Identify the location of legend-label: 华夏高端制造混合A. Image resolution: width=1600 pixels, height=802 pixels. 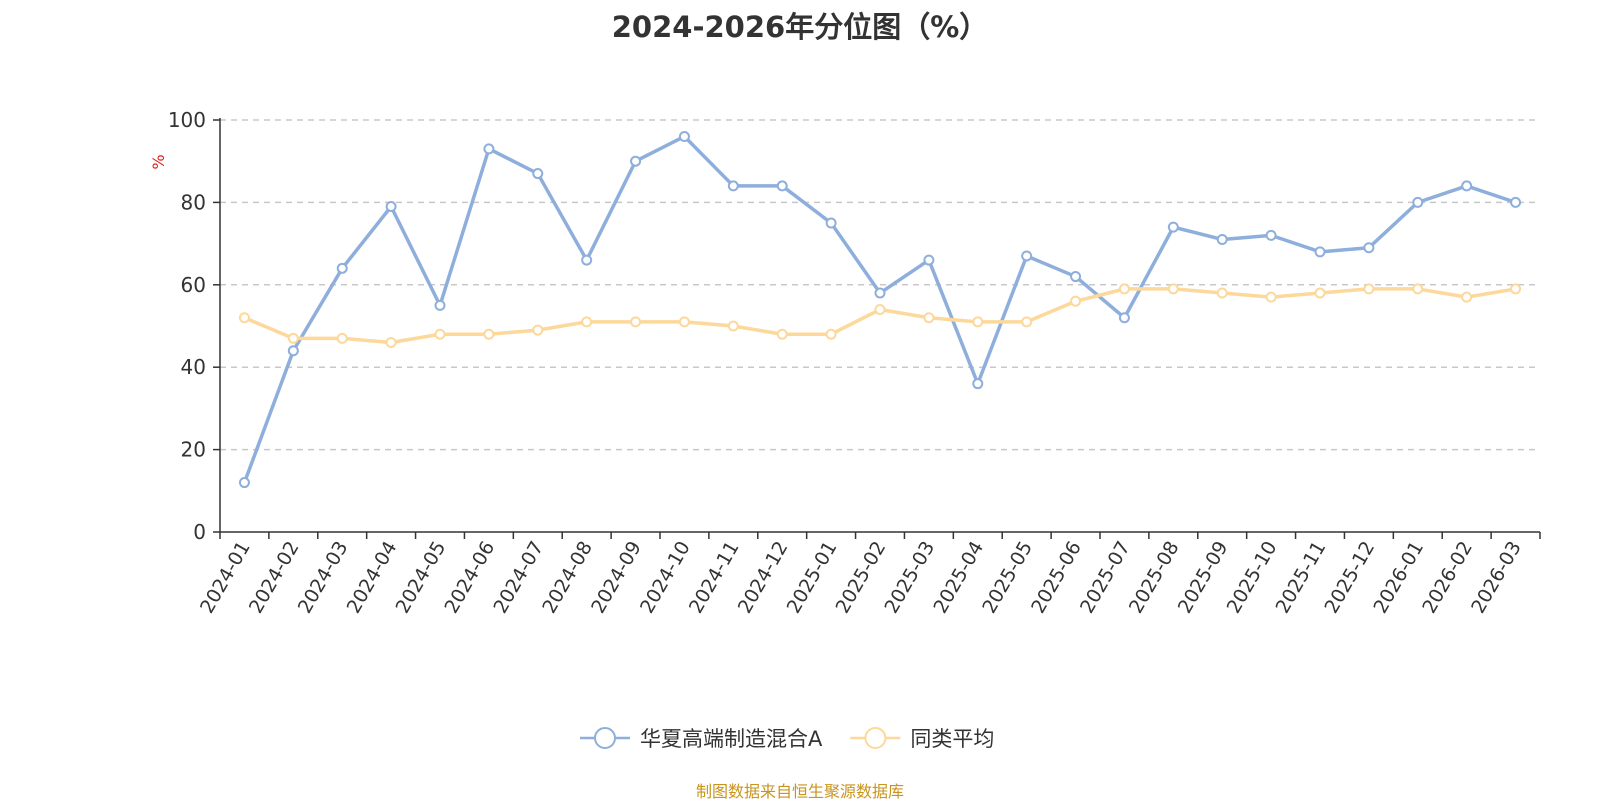
(731, 739).